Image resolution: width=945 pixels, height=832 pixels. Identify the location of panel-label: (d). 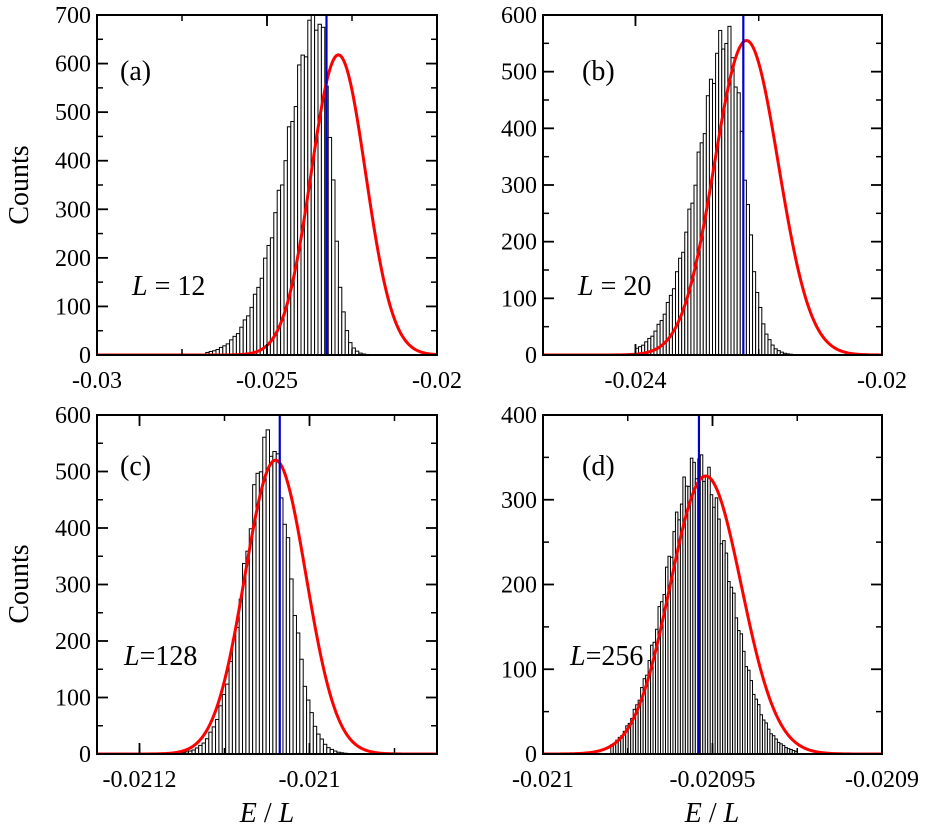
(598, 466).